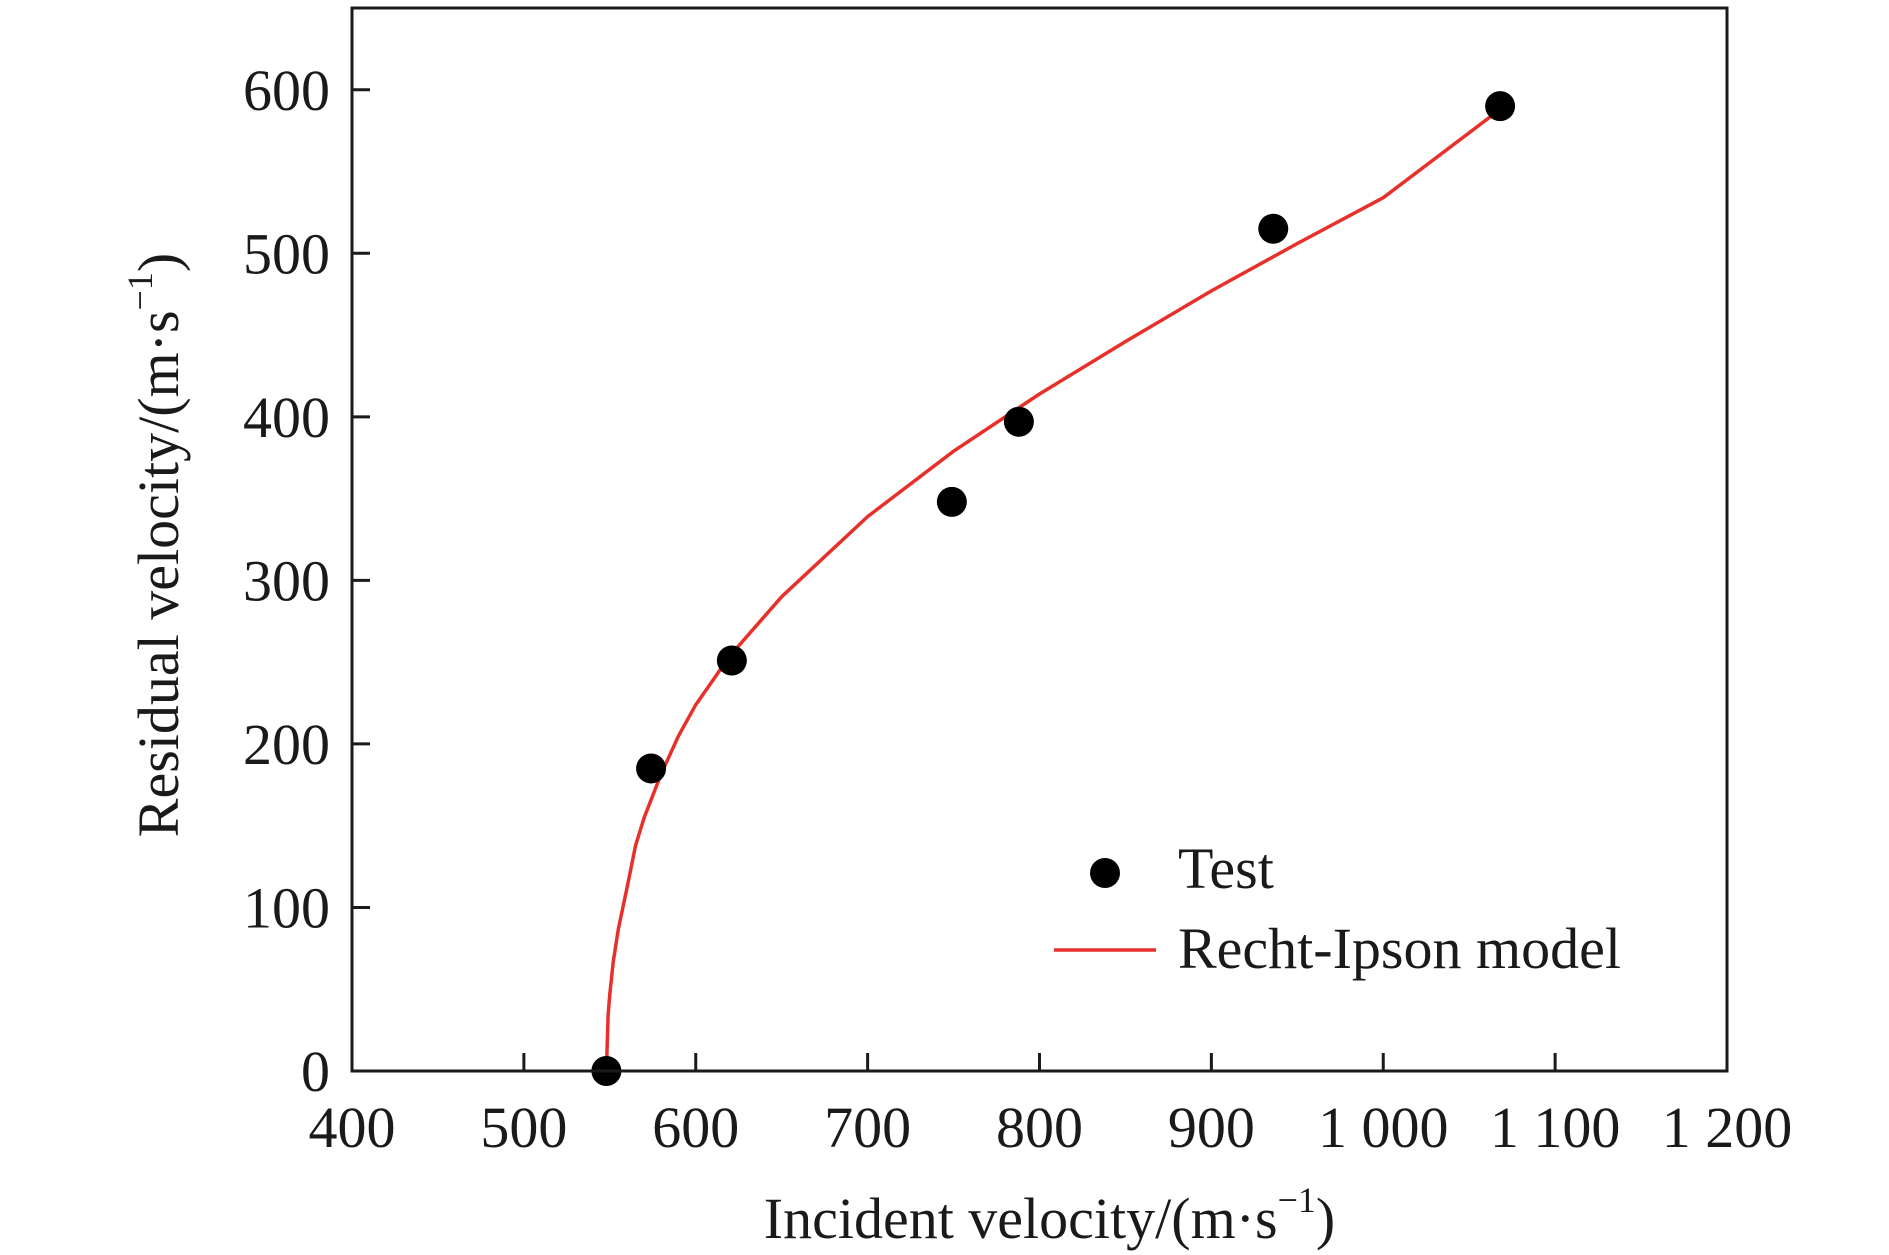 This screenshot has width=1889, height=1255. I want to click on x-tick-label-1000: 1 000, so click(1383, 1127).